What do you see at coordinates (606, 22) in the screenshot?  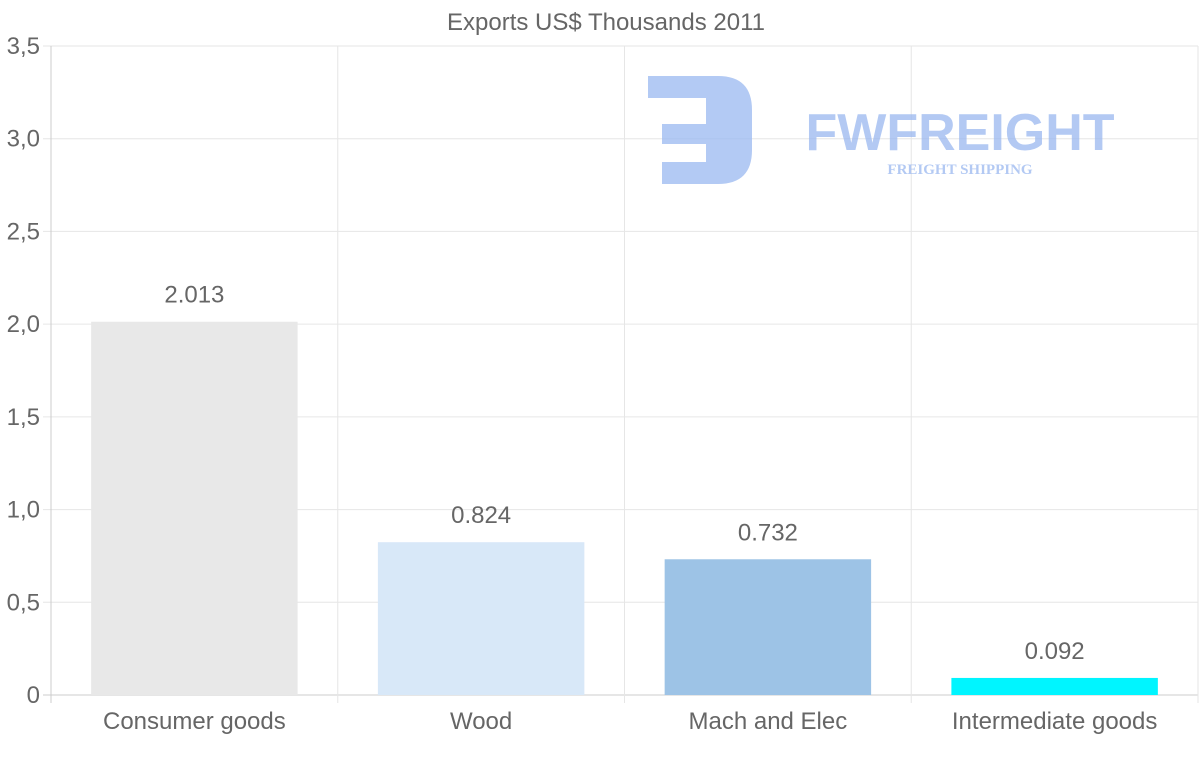 I see `chart-title: Exports US$ Thousands 2011` at bounding box center [606, 22].